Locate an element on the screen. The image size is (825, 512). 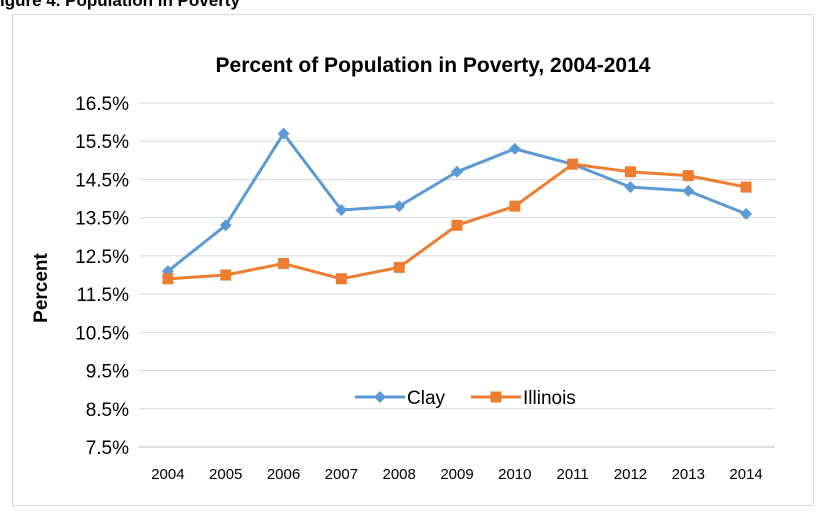
y-tick-label: 16.5% is located at coordinates (102, 104).